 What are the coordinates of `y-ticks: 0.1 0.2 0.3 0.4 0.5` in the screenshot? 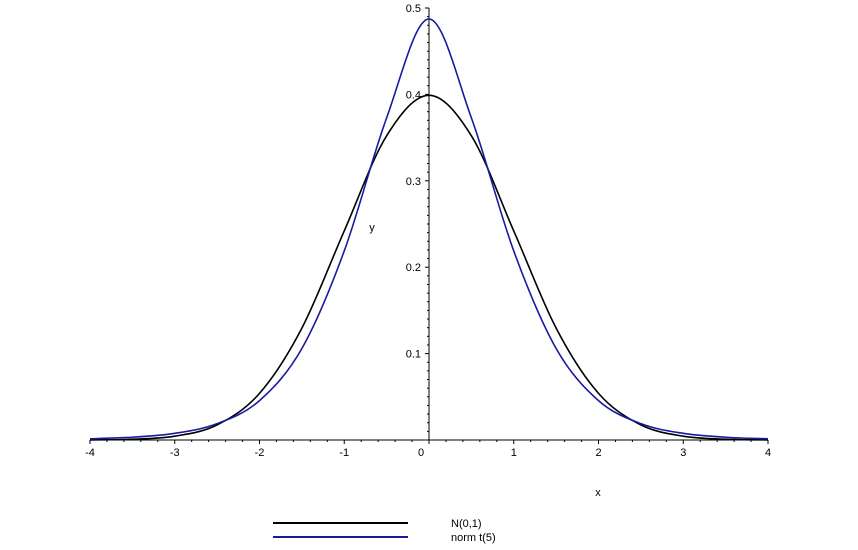 It's located at (417, 217).